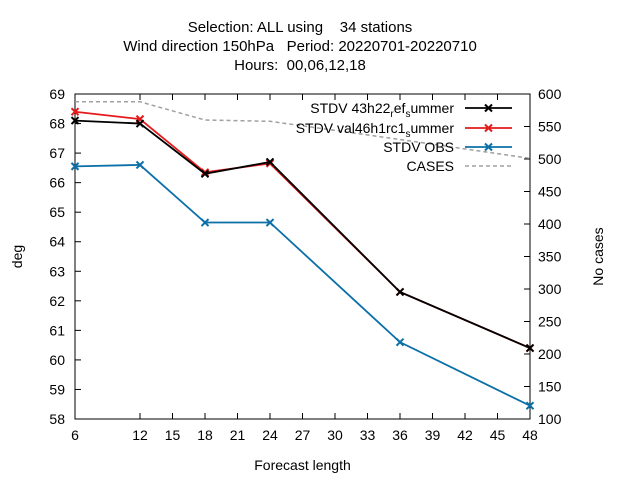  I want to click on legend-entry: STDV 43h22refsummer, so click(411, 110).